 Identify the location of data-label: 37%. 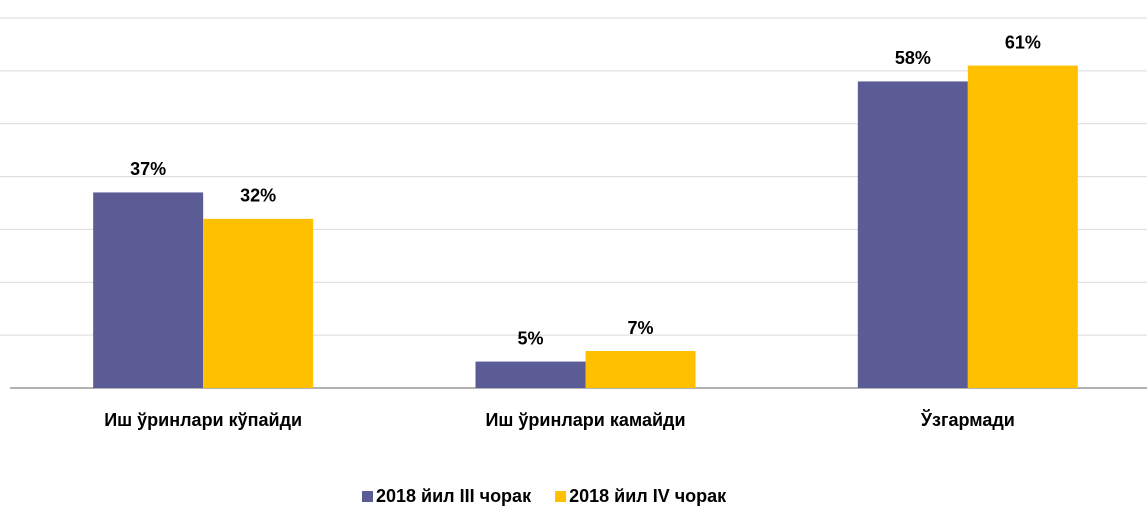
(148, 169).